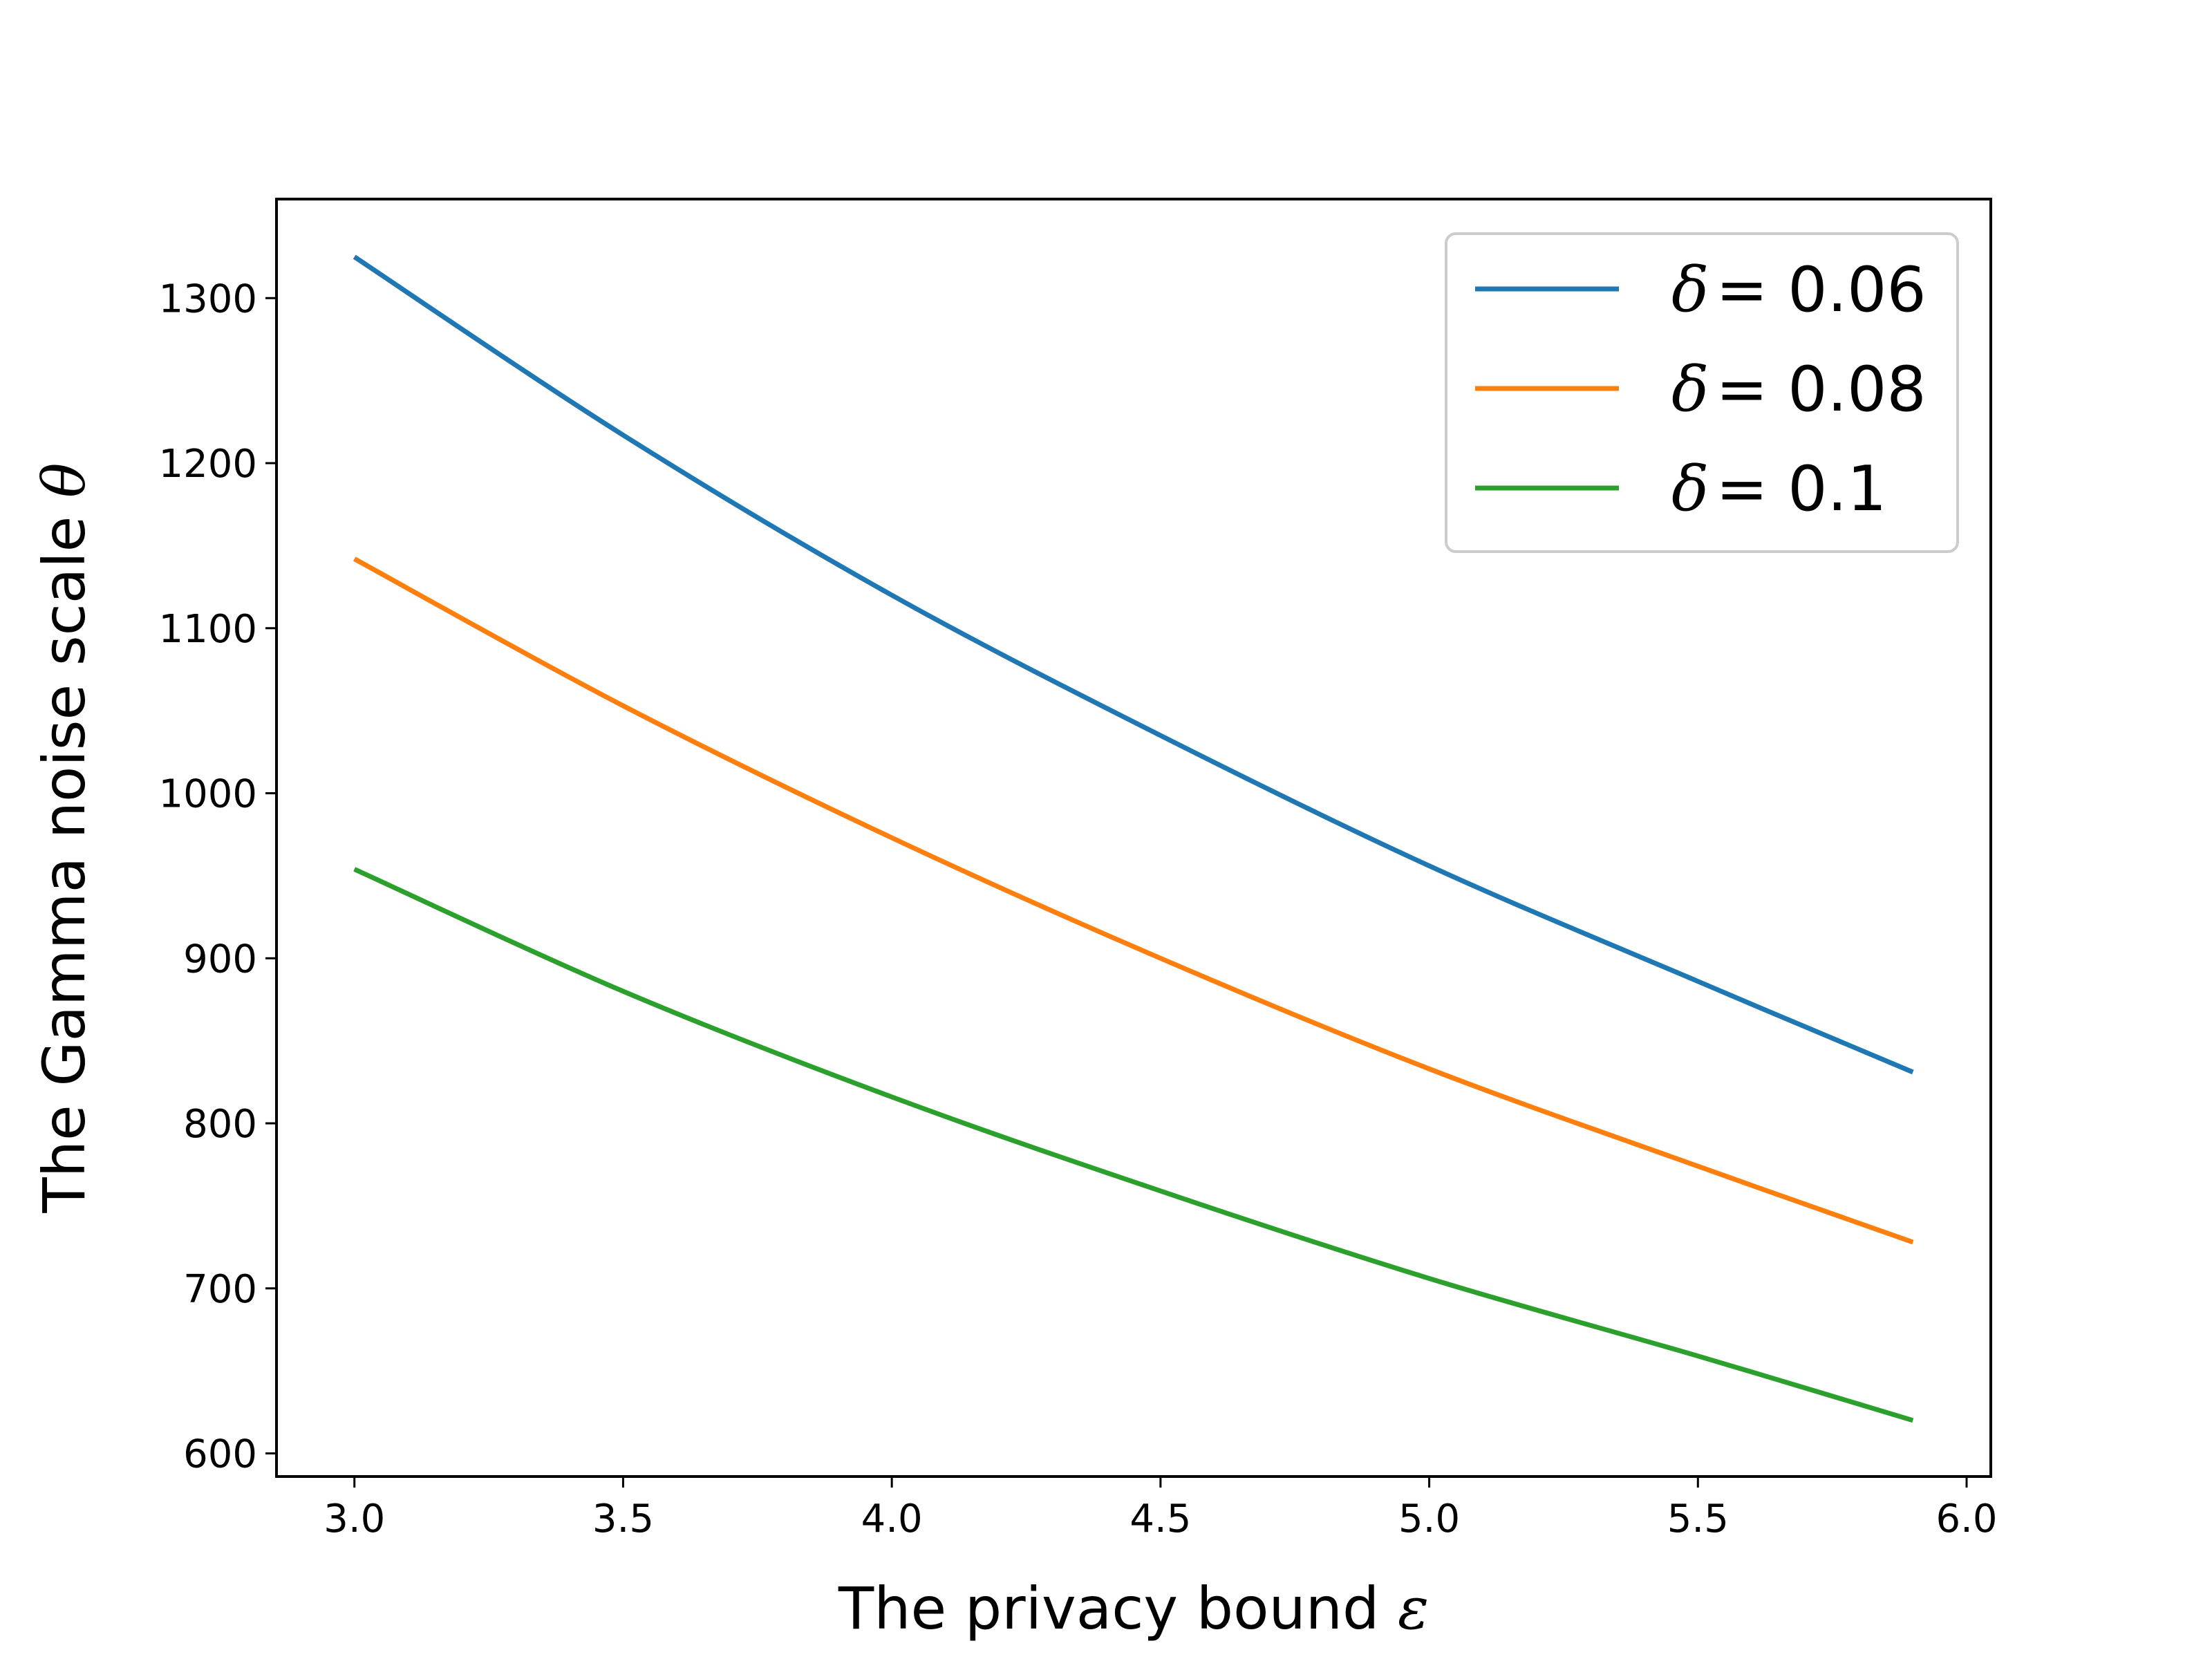 The height and width of the screenshot is (1659, 2212). Describe the element at coordinates (1690, 290) in the screenshot. I see `legend-symbol-1: δ` at that location.